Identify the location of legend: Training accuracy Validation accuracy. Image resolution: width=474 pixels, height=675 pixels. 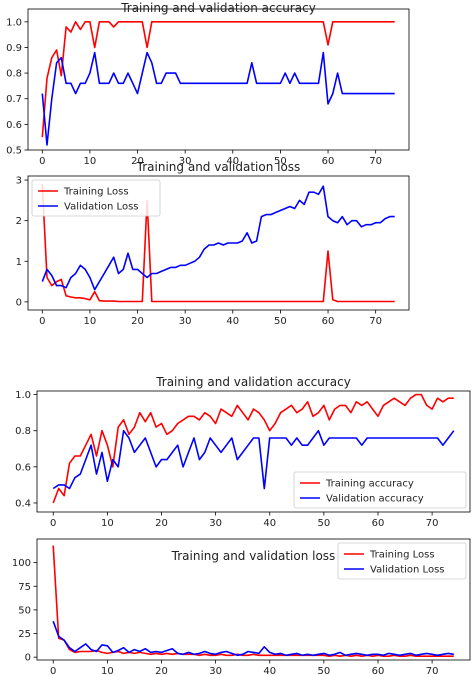
(380, 490).